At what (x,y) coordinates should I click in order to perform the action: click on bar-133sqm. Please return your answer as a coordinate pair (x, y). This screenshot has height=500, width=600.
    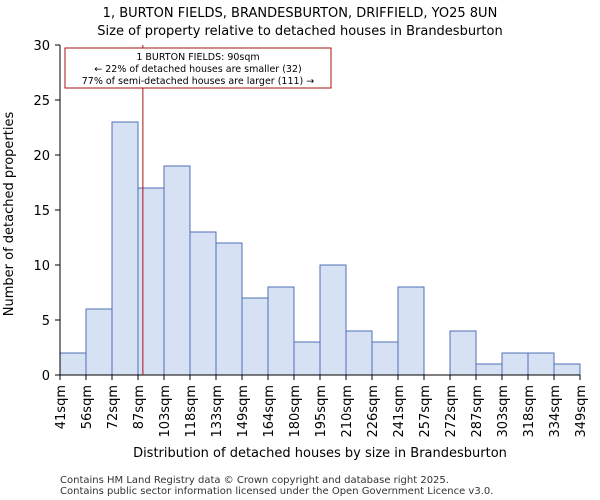
    Looking at the image, I should click on (229, 309).